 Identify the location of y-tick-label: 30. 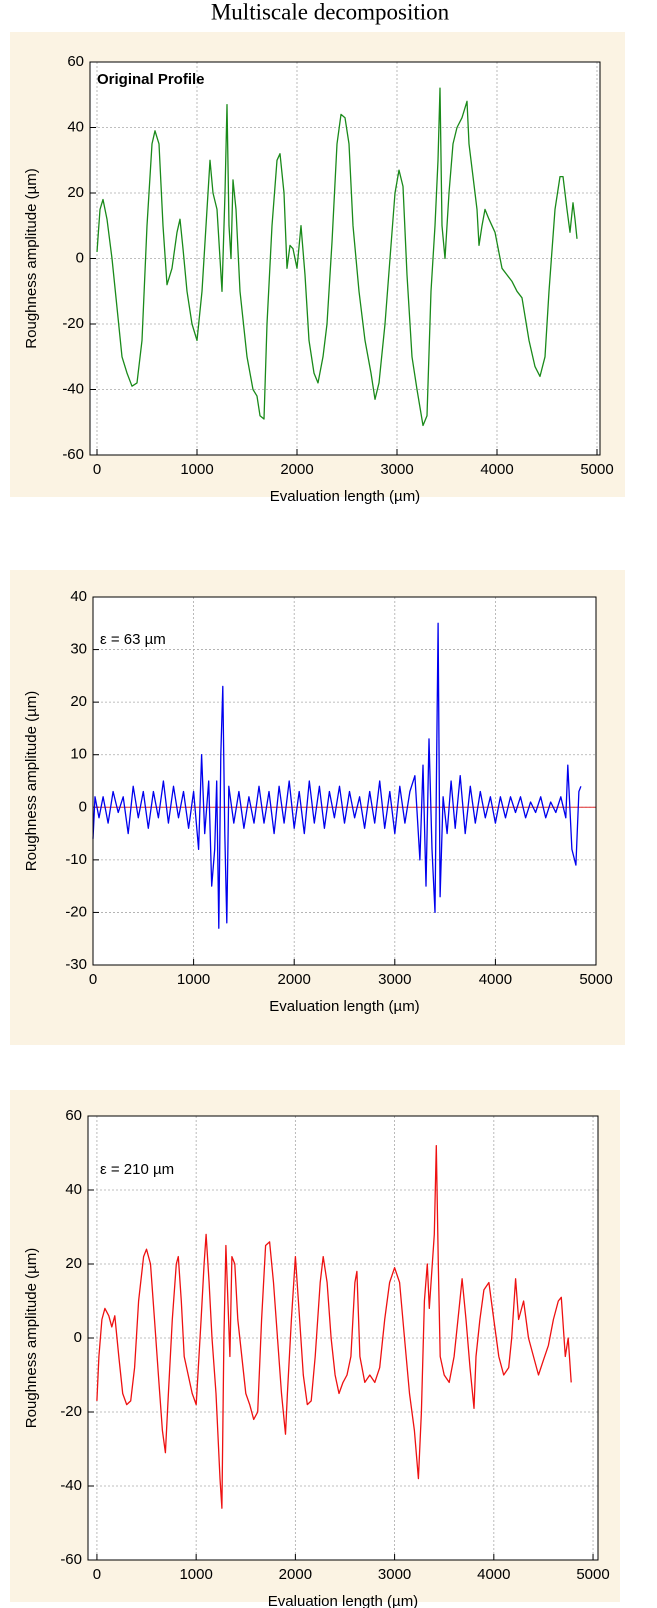
(78, 649).